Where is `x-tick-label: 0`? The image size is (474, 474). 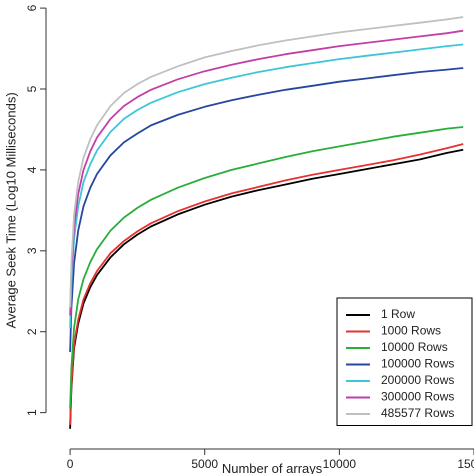
x-tick-label: 0 is located at coordinates (70, 464).